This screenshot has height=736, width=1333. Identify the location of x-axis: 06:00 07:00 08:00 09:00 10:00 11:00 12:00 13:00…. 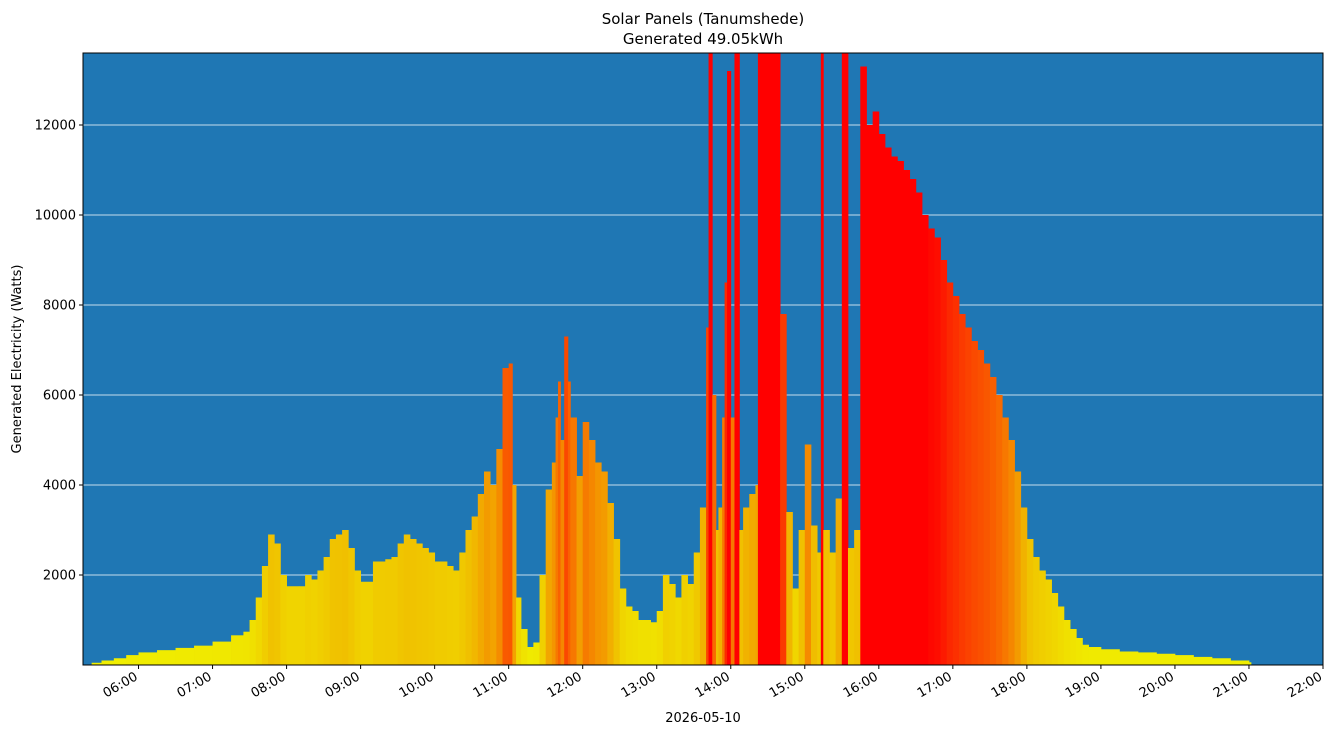
(713, 683).